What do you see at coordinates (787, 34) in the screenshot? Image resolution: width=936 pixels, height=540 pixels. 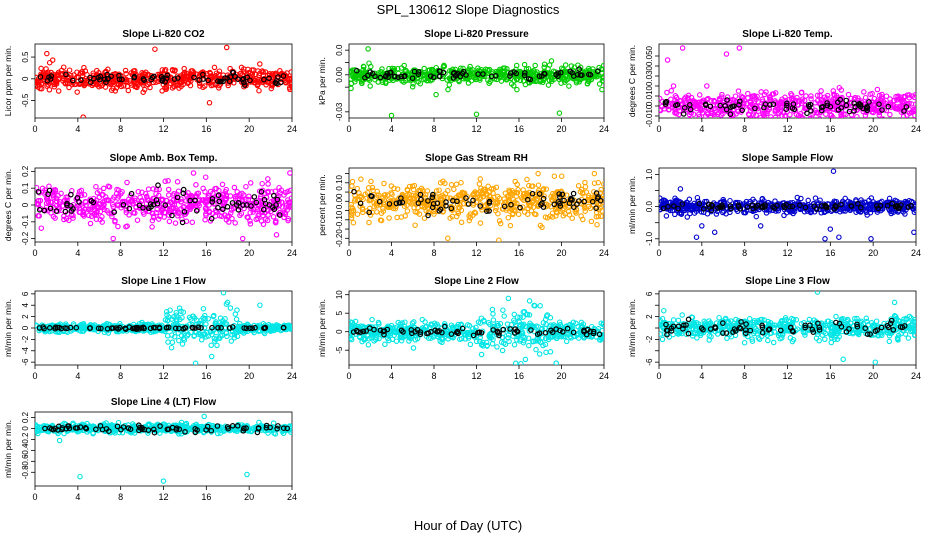 I see `panel-title: Slope Li-820 Temp.` at bounding box center [787, 34].